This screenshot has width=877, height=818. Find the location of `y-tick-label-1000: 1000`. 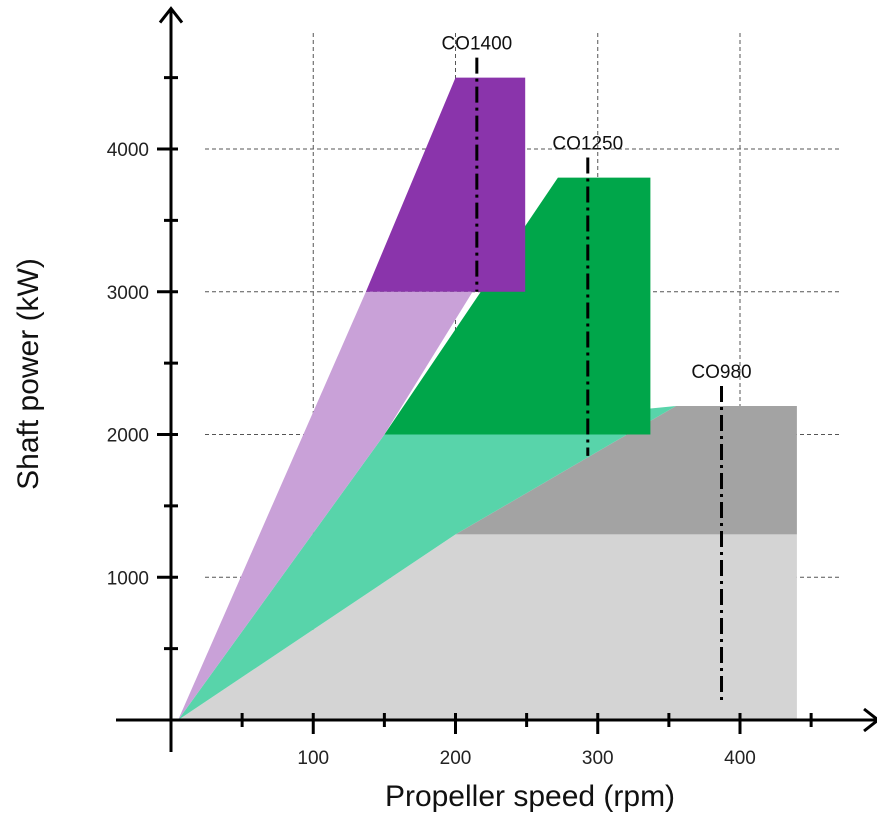

y-tick-label-1000: 1000 is located at coordinates (128, 578).